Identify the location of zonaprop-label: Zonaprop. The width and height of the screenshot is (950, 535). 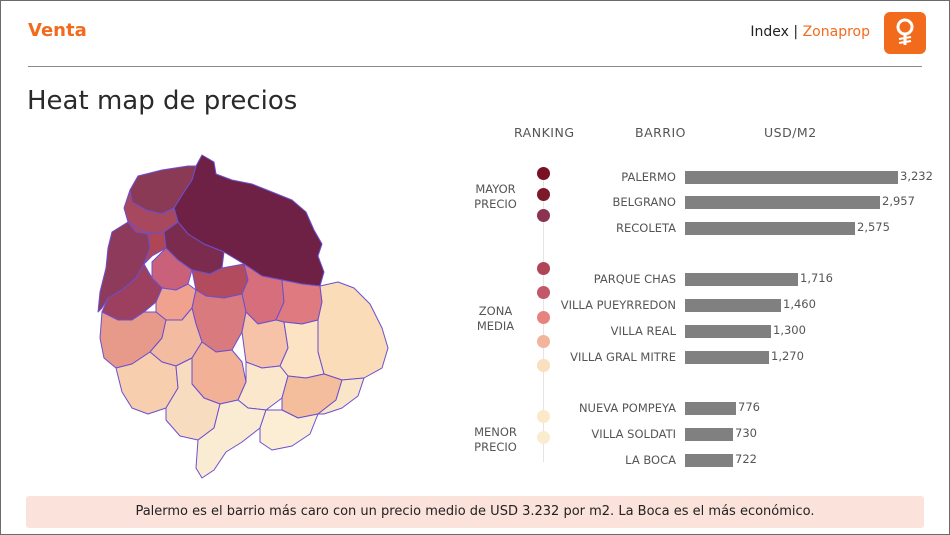
(836, 32).